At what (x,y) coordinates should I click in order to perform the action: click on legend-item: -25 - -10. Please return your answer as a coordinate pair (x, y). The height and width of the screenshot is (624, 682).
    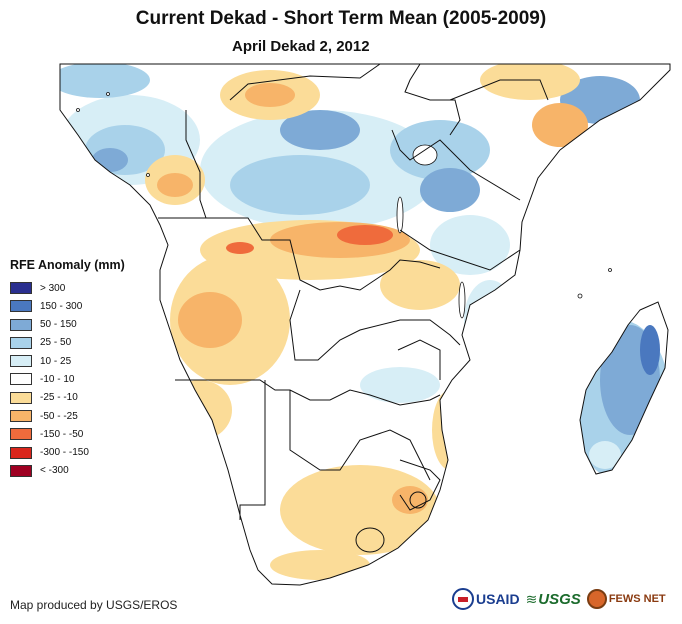
    Looking at the image, I should click on (85, 398).